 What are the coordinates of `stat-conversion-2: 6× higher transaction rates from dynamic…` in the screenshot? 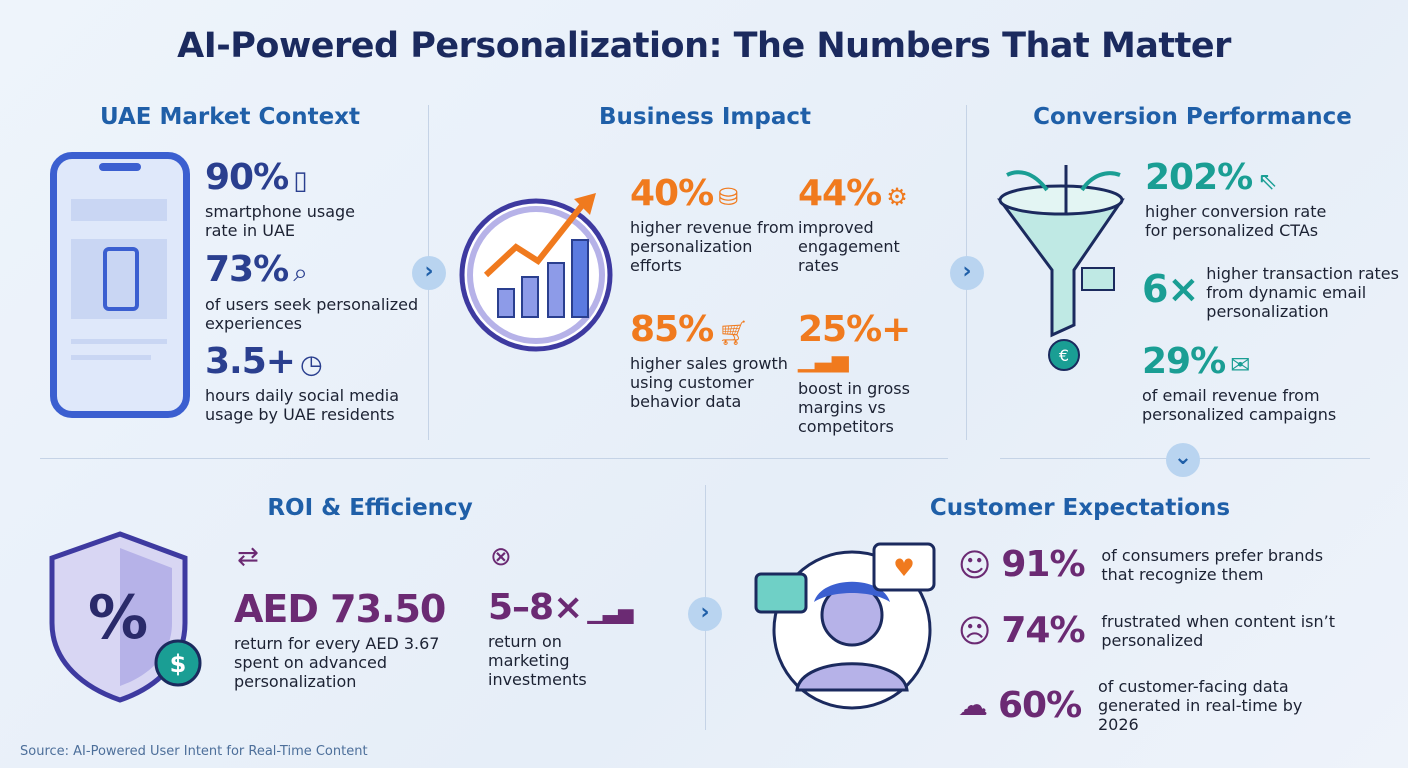 It's located at (1270, 292).